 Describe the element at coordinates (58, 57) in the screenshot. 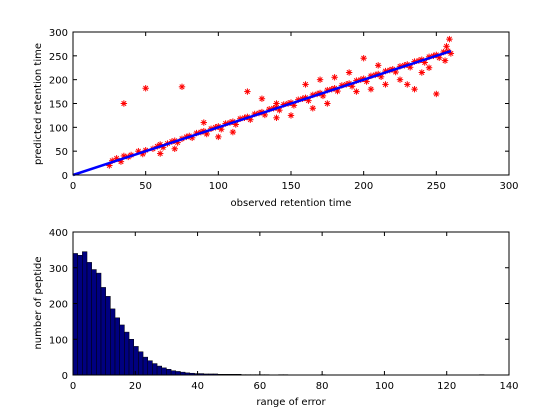

I see `y-tick-label: 250` at that location.